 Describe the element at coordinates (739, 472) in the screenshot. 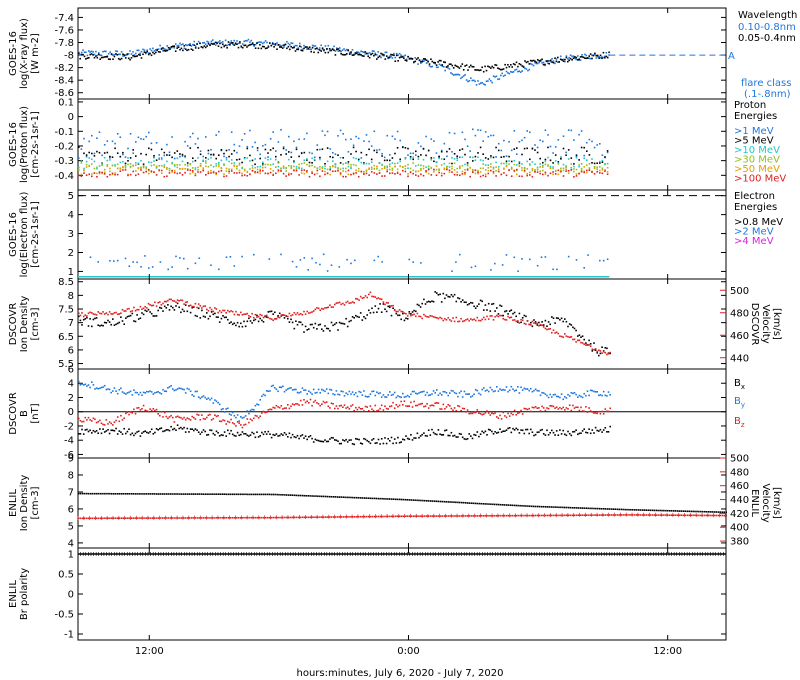

I see `y2-tick-label: 480` at that location.